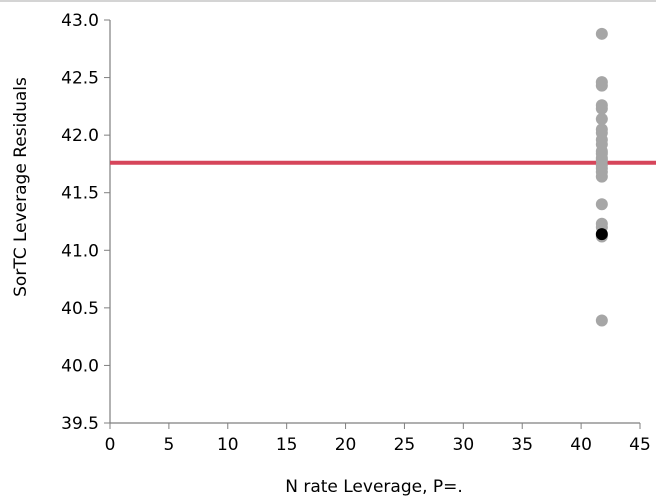 Image resolution: width=656 pixels, height=501 pixels. Describe the element at coordinates (168, 445) in the screenshot. I see `x-tick-label: 5` at that location.